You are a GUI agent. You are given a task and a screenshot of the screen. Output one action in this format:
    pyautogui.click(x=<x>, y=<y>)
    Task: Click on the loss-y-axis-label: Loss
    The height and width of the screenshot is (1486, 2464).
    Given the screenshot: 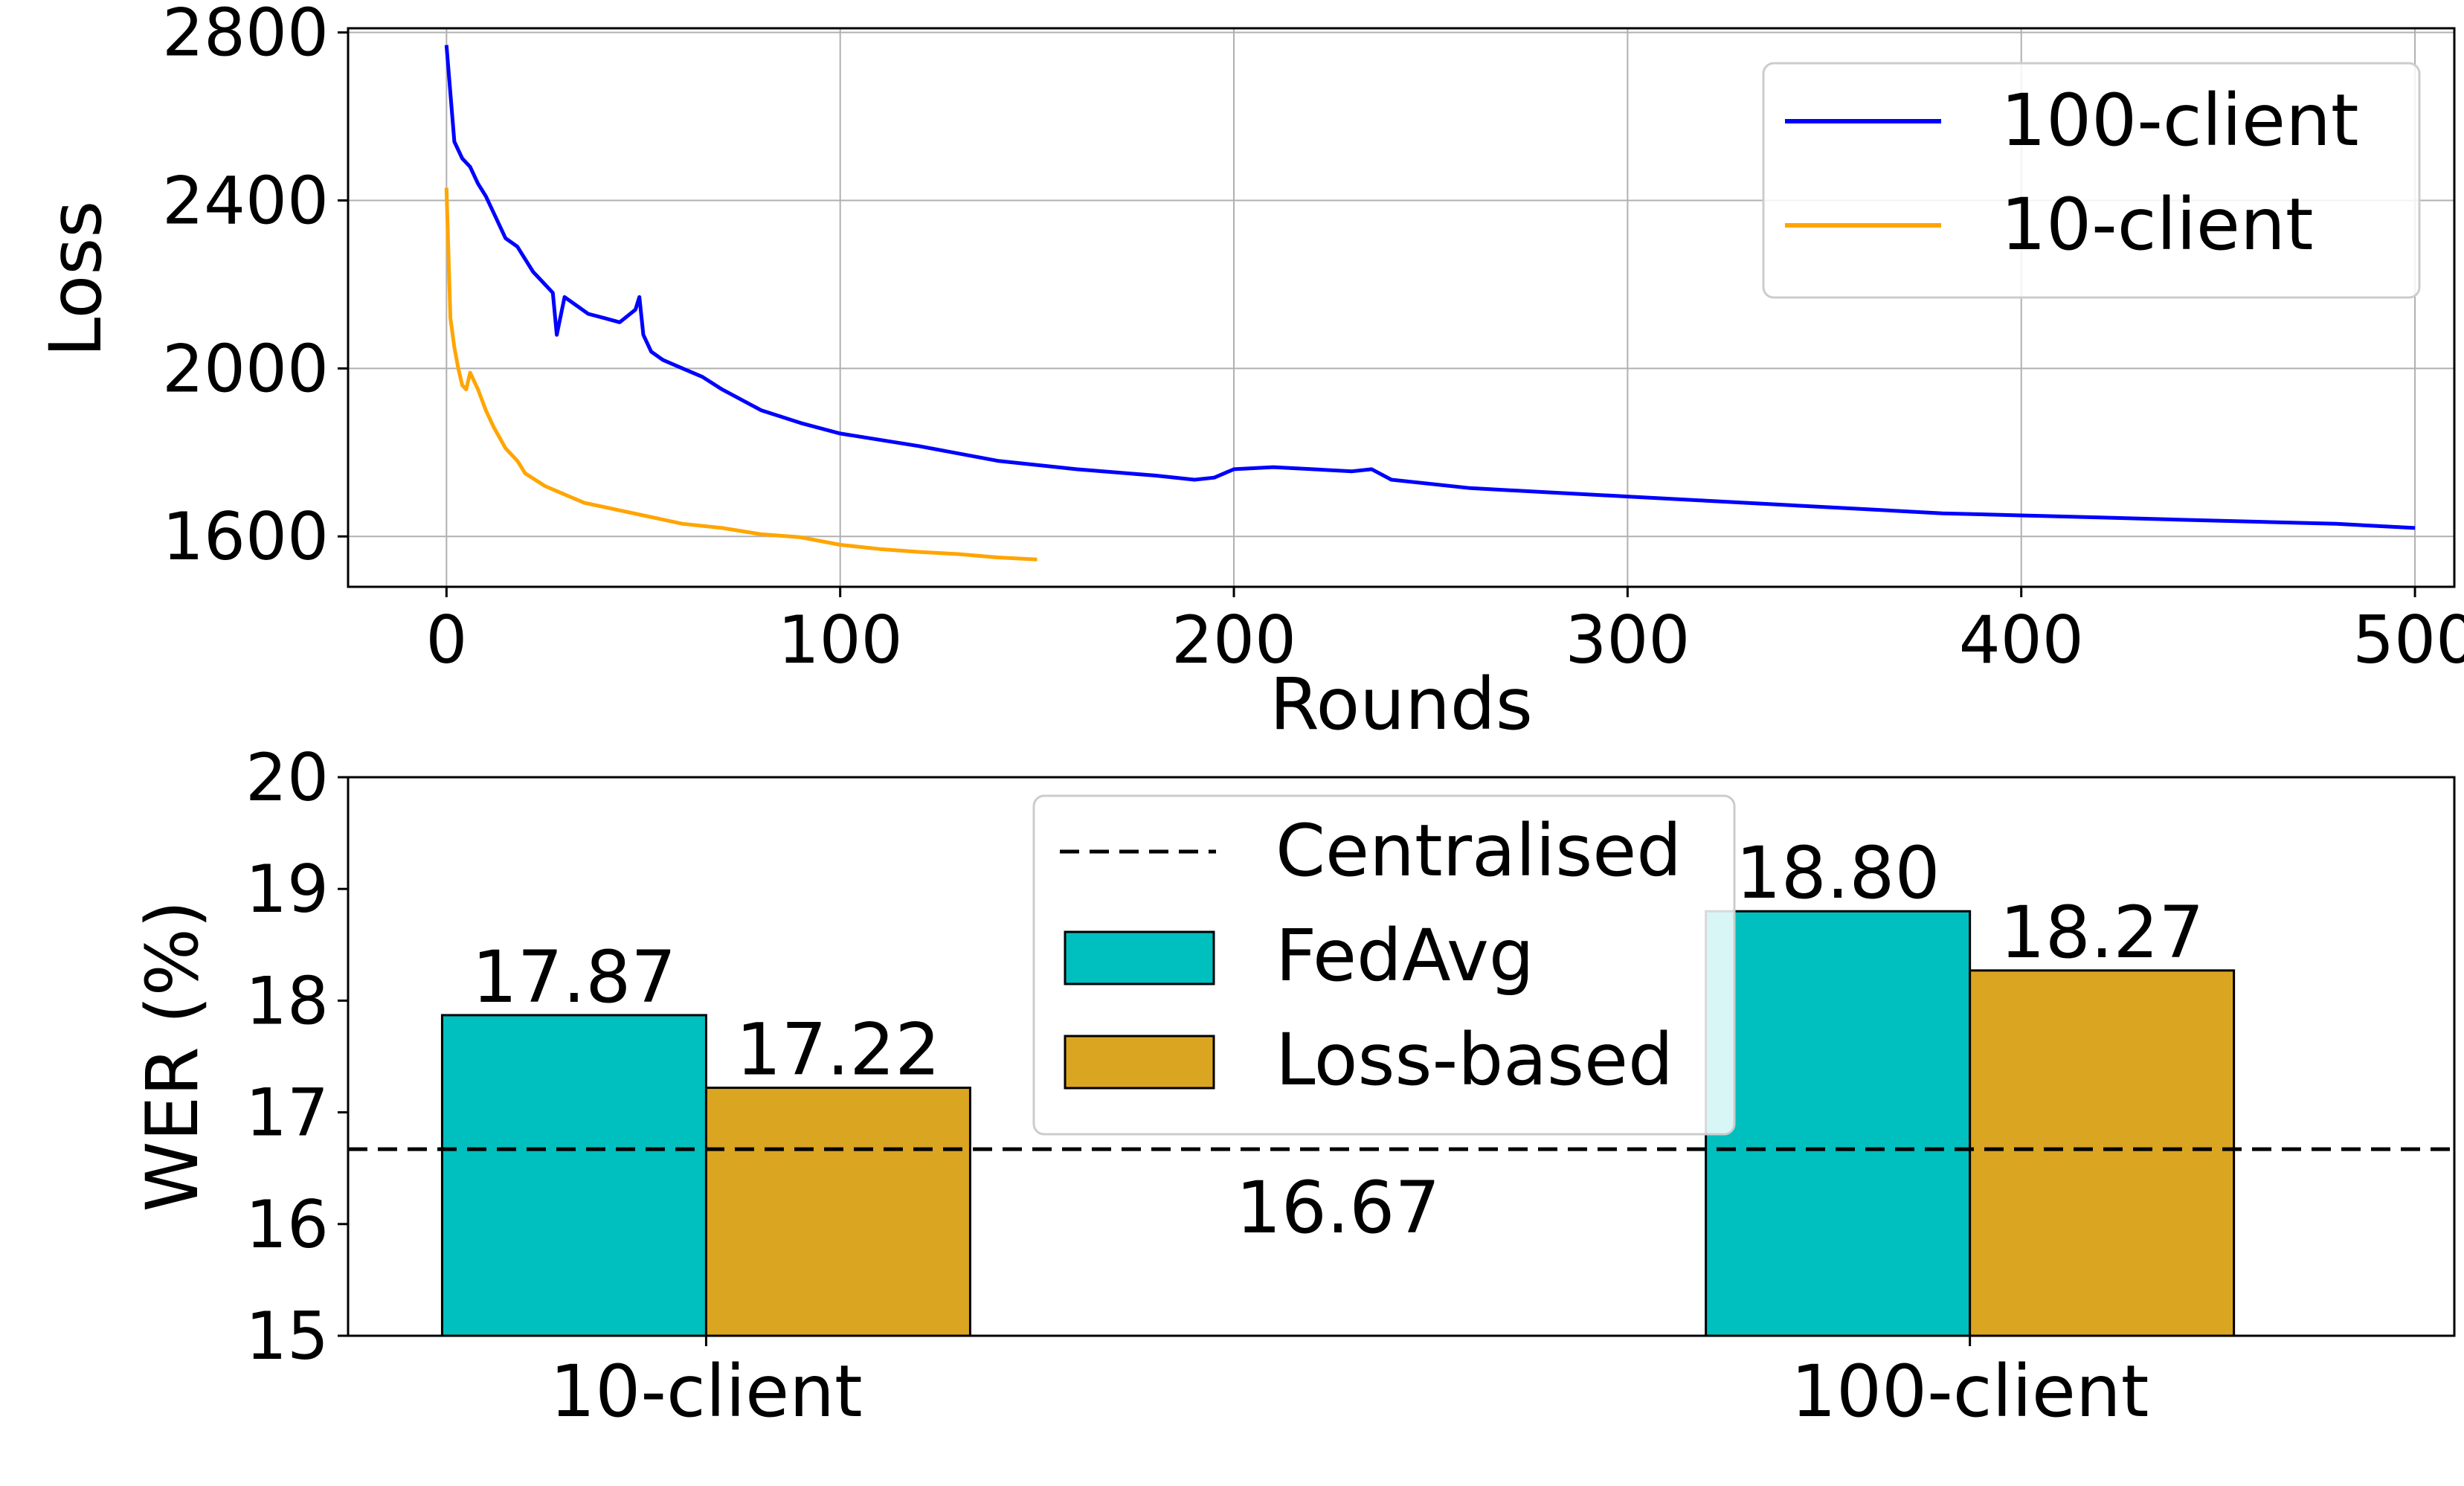 What is the action you would take?
    pyautogui.click(x=76, y=279)
    